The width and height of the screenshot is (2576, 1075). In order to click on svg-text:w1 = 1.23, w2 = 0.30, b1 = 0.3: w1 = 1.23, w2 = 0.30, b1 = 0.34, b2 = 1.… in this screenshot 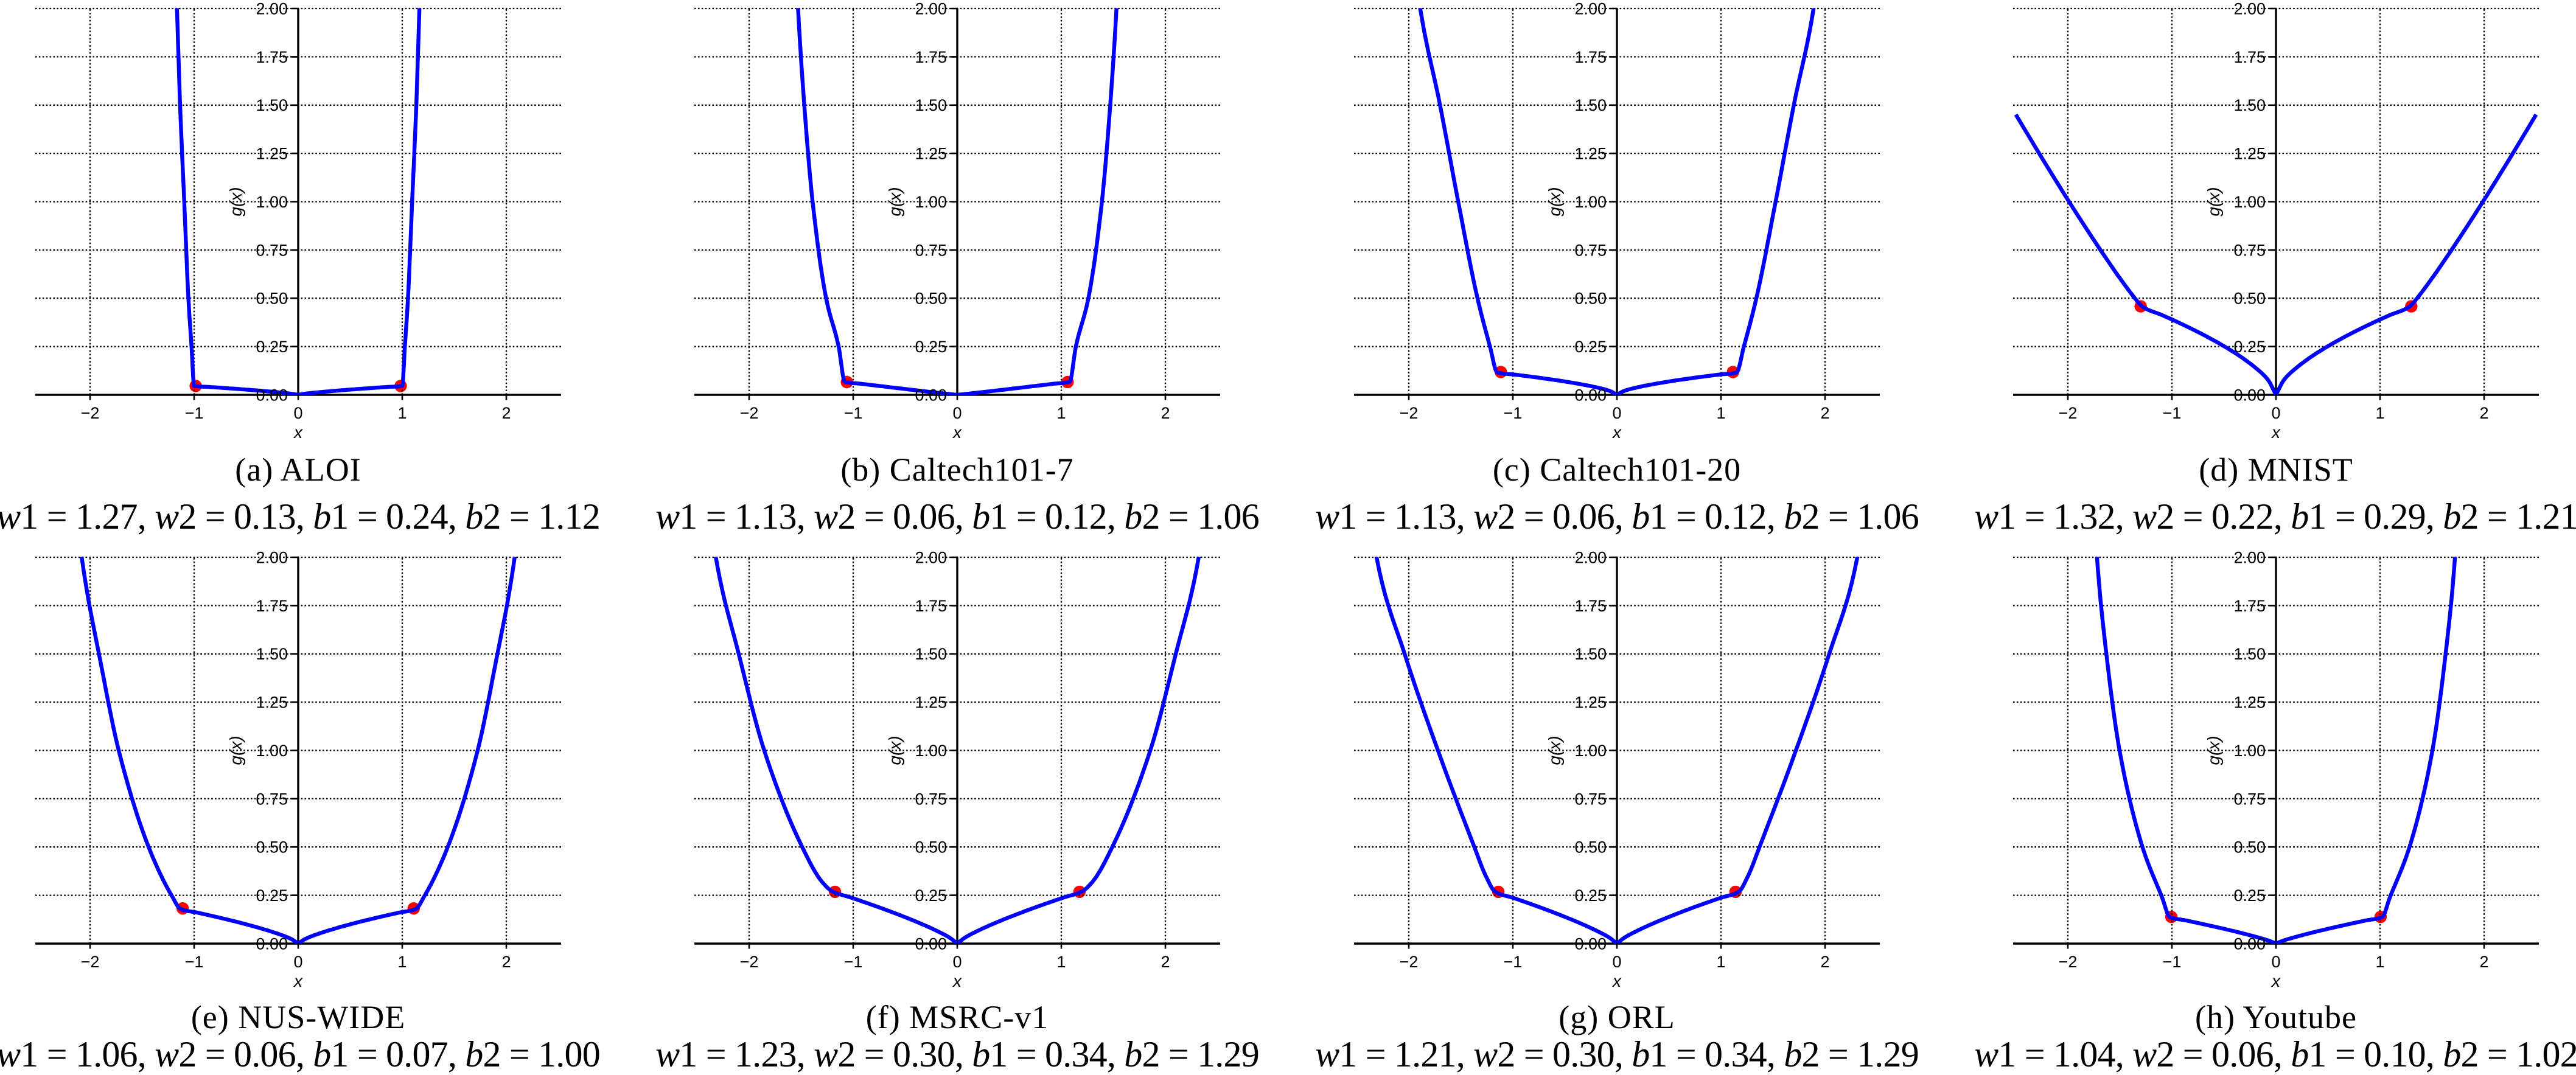, I will do `click(957, 1054)`.